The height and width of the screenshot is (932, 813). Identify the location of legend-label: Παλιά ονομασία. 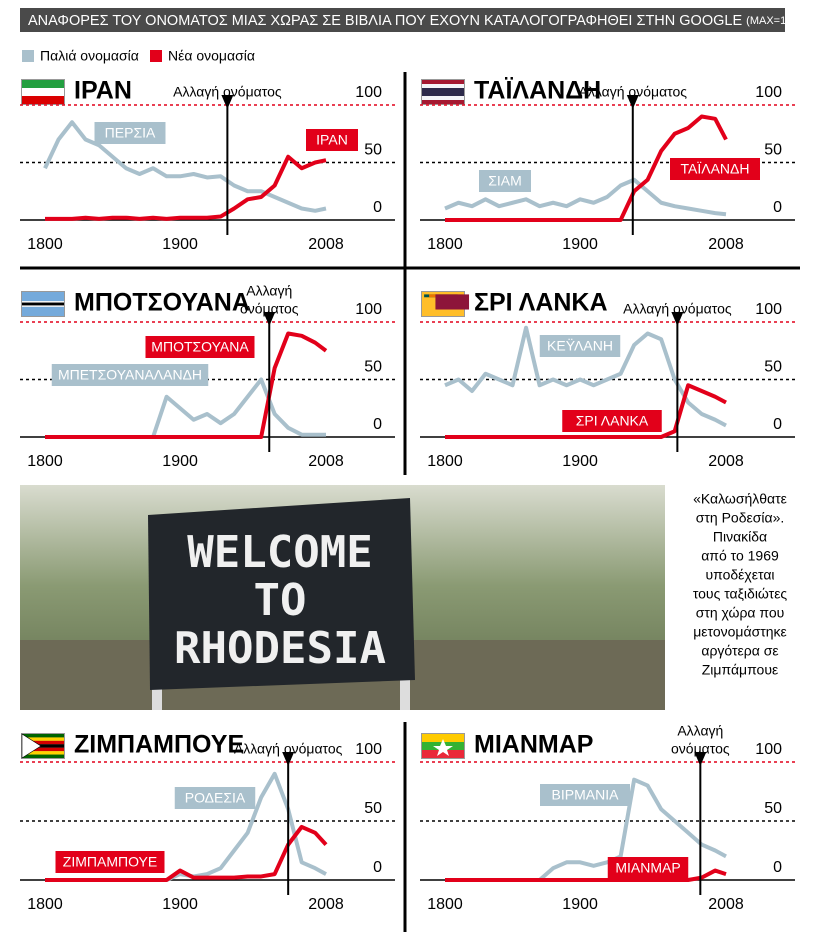
(89, 56).